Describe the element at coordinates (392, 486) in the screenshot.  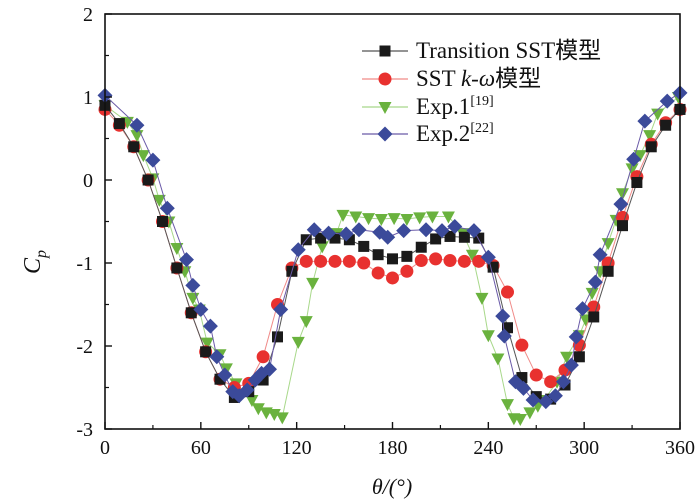
I see `x-axis-label: θ/(°)` at that location.